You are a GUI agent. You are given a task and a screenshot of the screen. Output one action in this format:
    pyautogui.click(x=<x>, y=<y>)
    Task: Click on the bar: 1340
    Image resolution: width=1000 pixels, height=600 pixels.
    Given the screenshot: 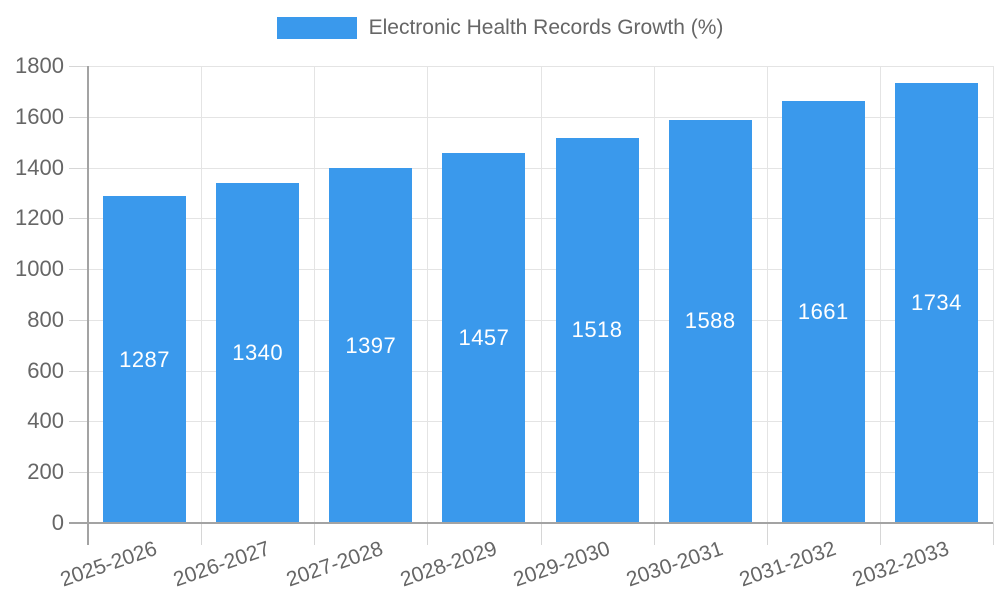 What is the action you would take?
    pyautogui.click(x=258, y=352)
    